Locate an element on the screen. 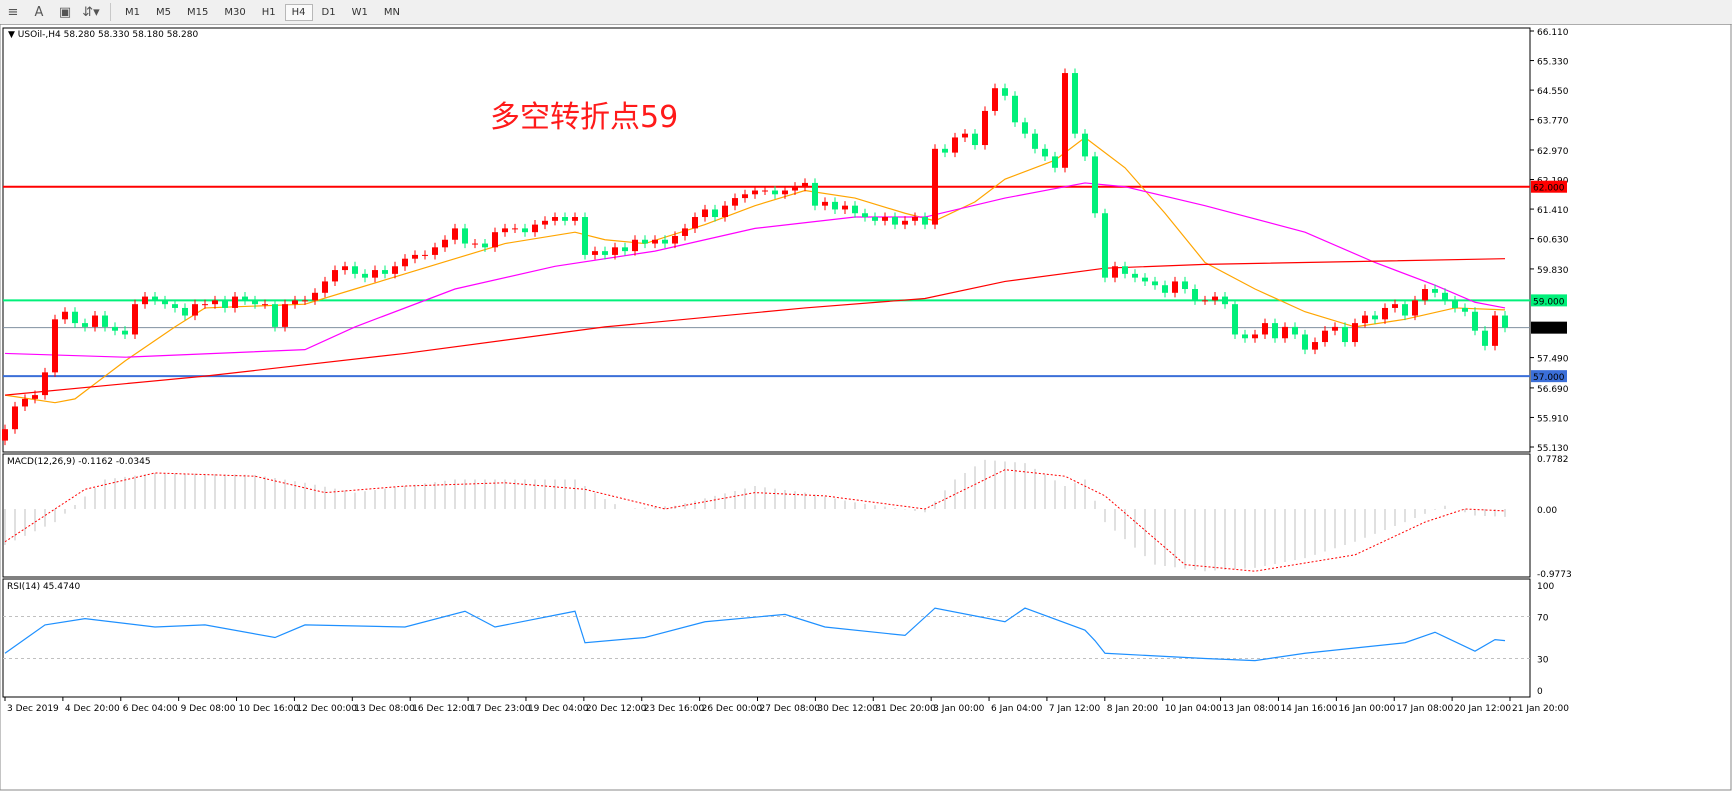 The width and height of the screenshot is (1732, 791). rsi-line is located at coordinates (755, 634).